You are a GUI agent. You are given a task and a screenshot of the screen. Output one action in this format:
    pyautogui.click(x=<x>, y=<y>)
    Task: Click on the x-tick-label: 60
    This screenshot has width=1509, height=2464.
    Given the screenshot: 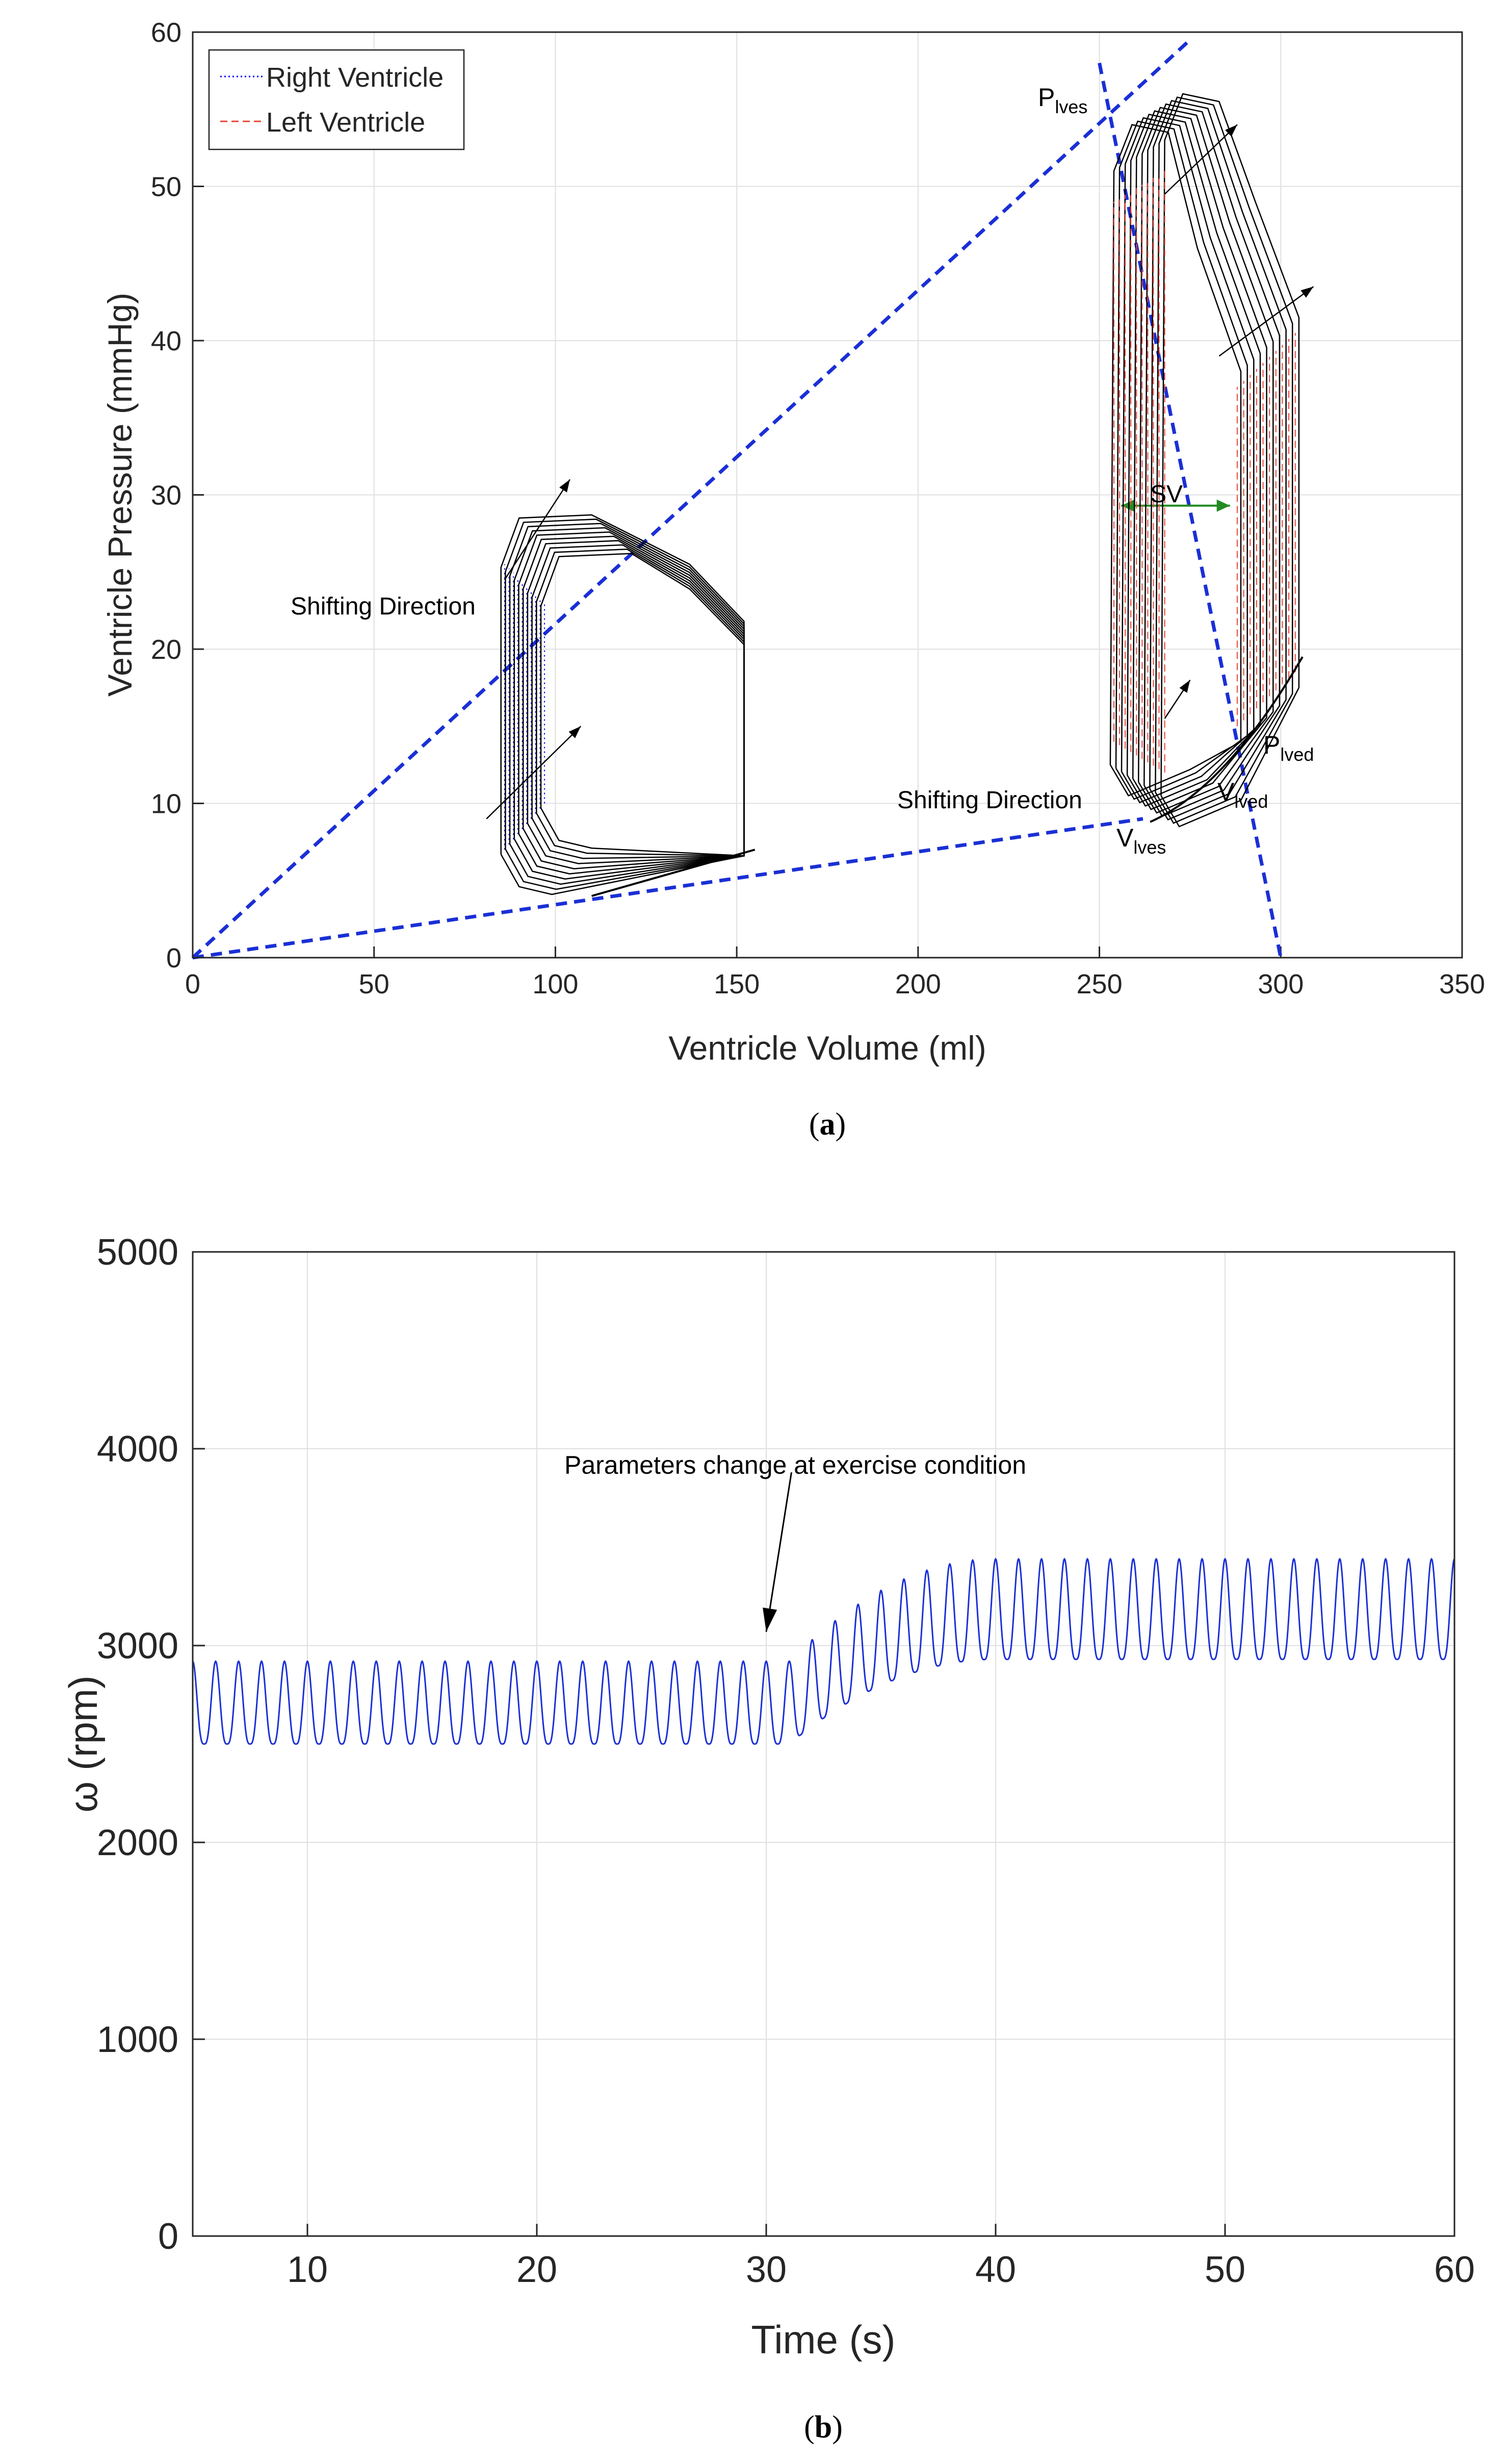 What is the action you would take?
    pyautogui.click(x=1454, y=2270)
    